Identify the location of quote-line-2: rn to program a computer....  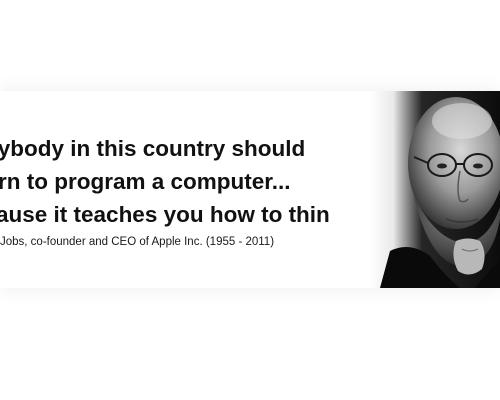
(145, 181).